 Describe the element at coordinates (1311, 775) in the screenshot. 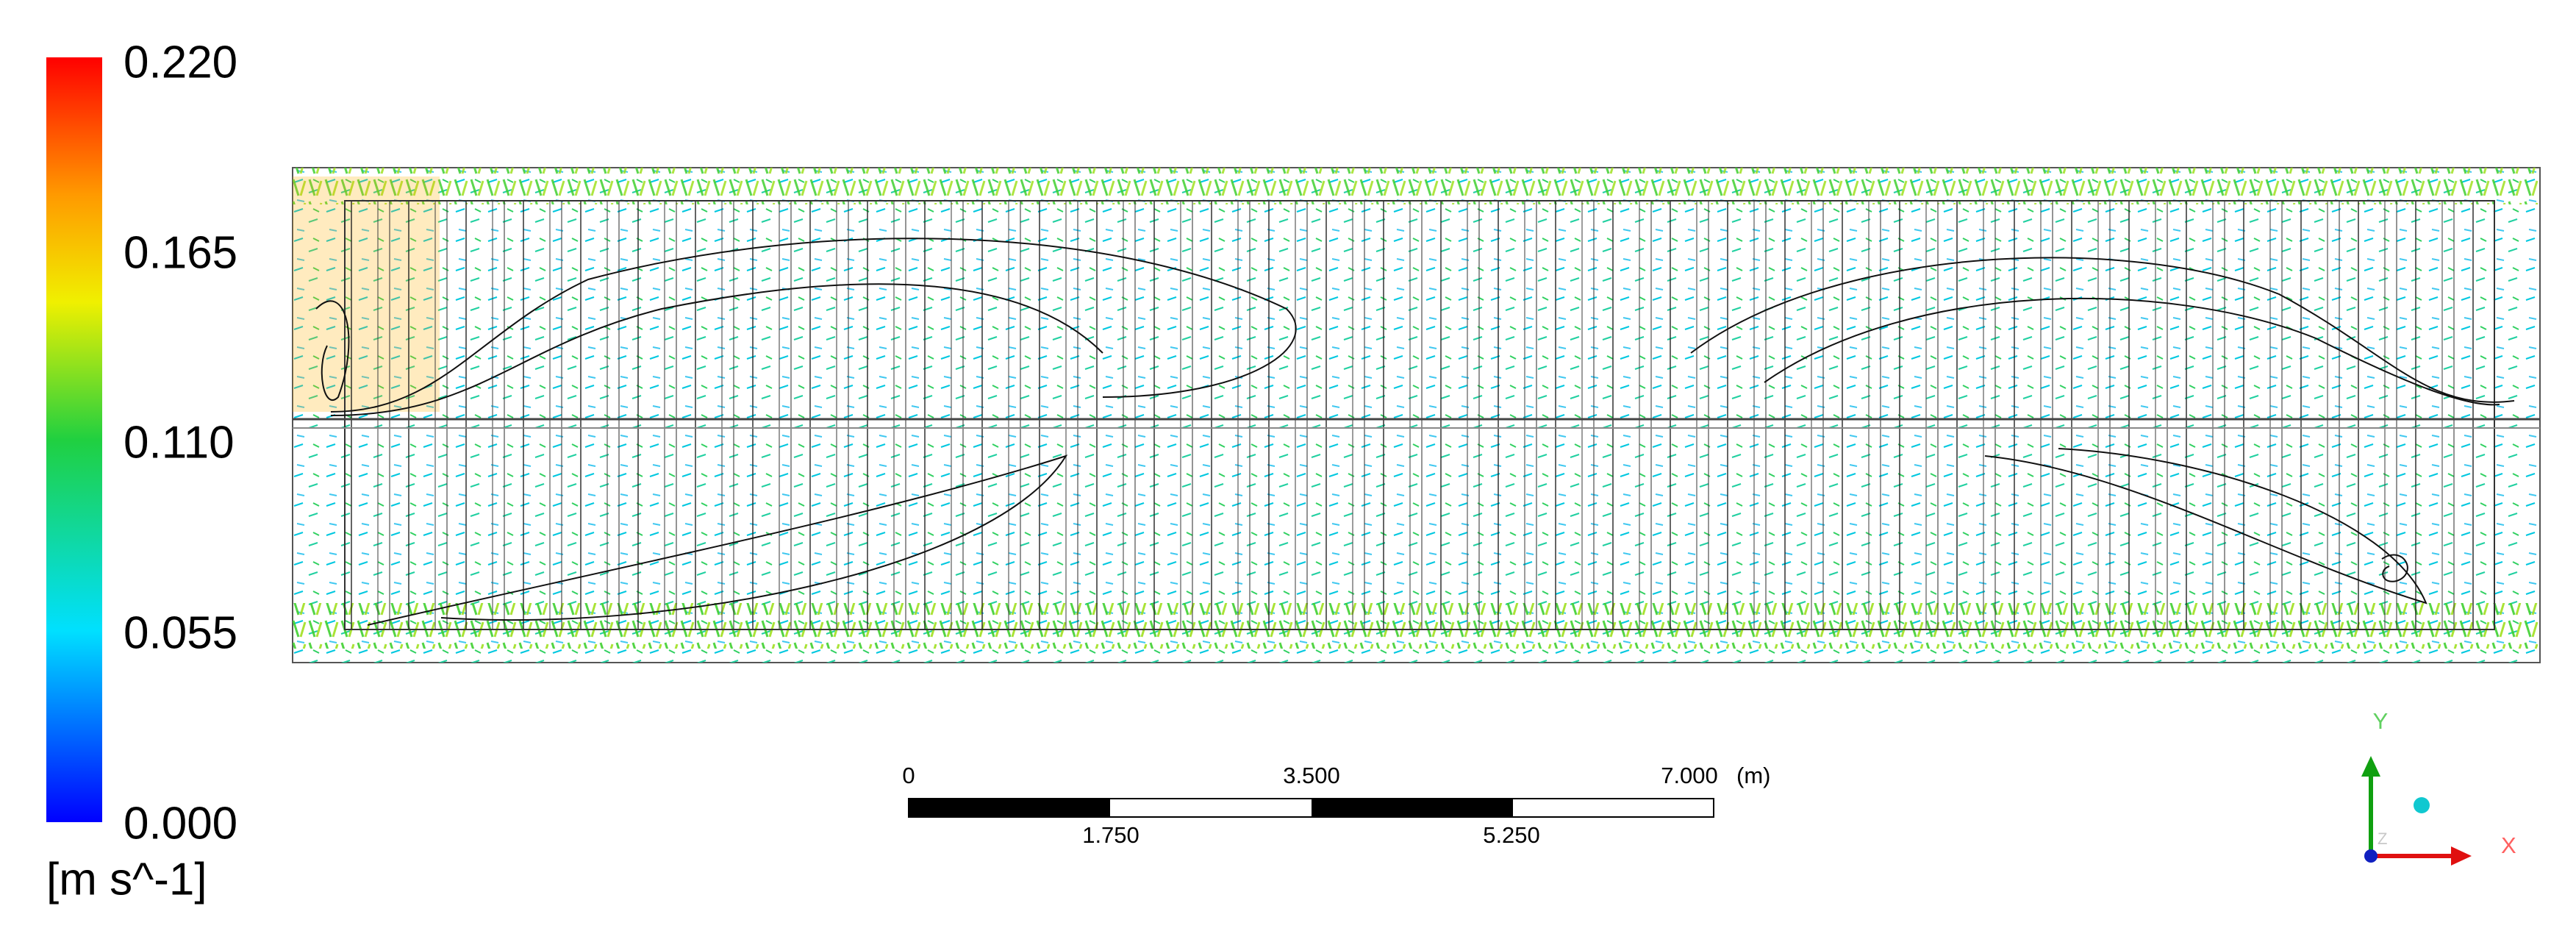

I see `scale-label: 3.500` at that location.